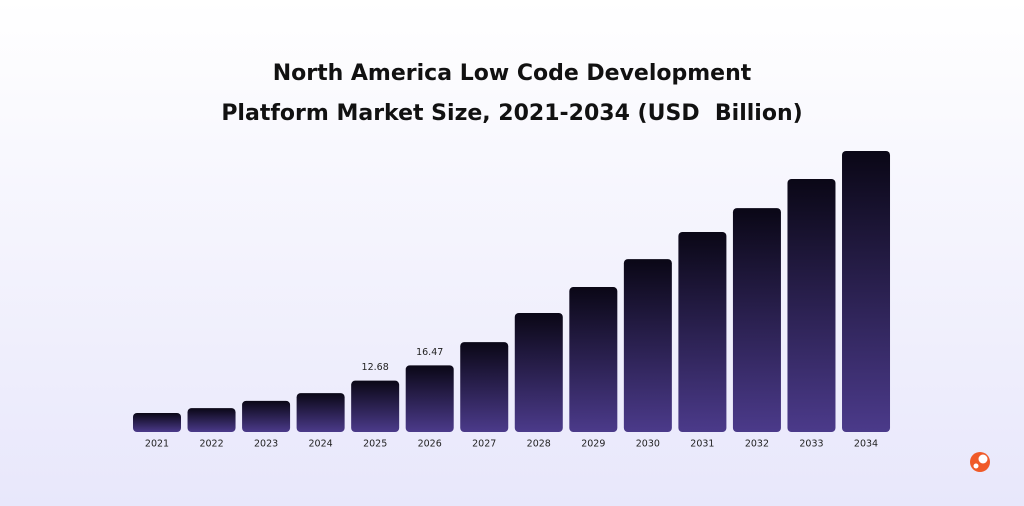 The image size is (1024, 506). I want to click on x-tick-label: 2027, so click(484, 444).